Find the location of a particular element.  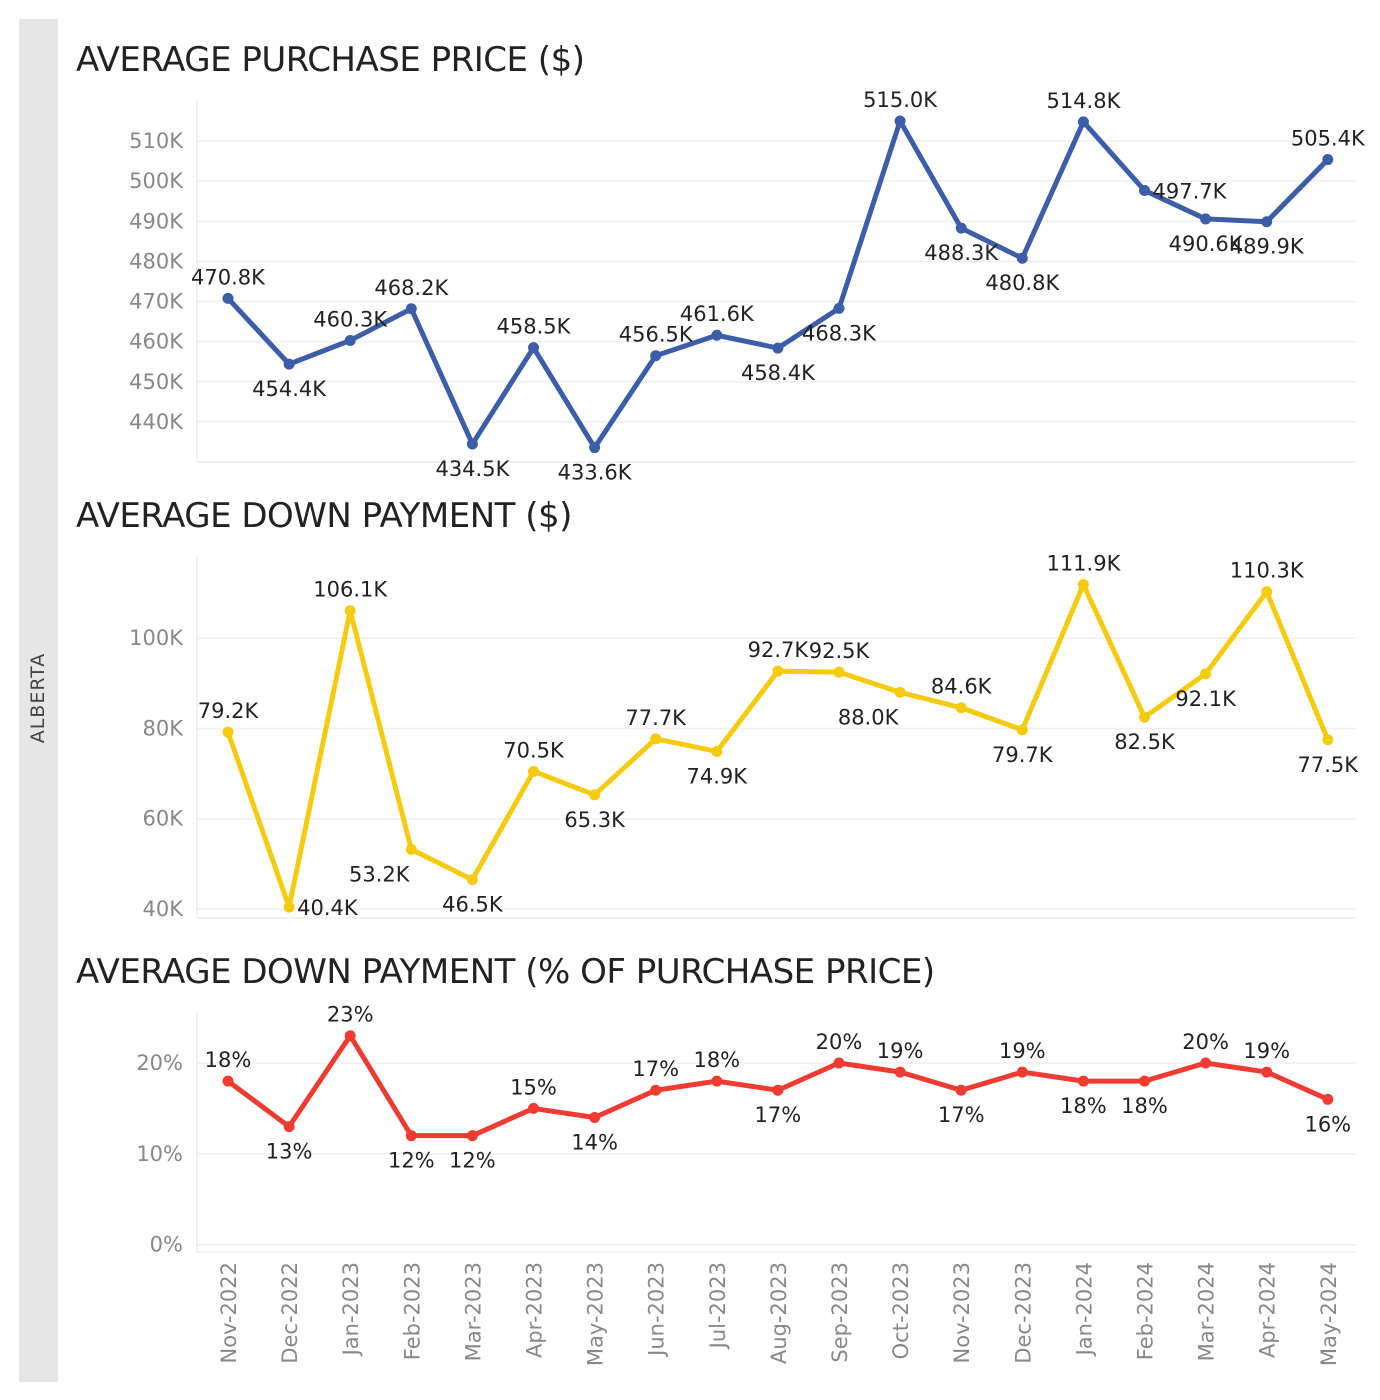

chart2-data-label: 17% is located at coordinates (655, 1069).